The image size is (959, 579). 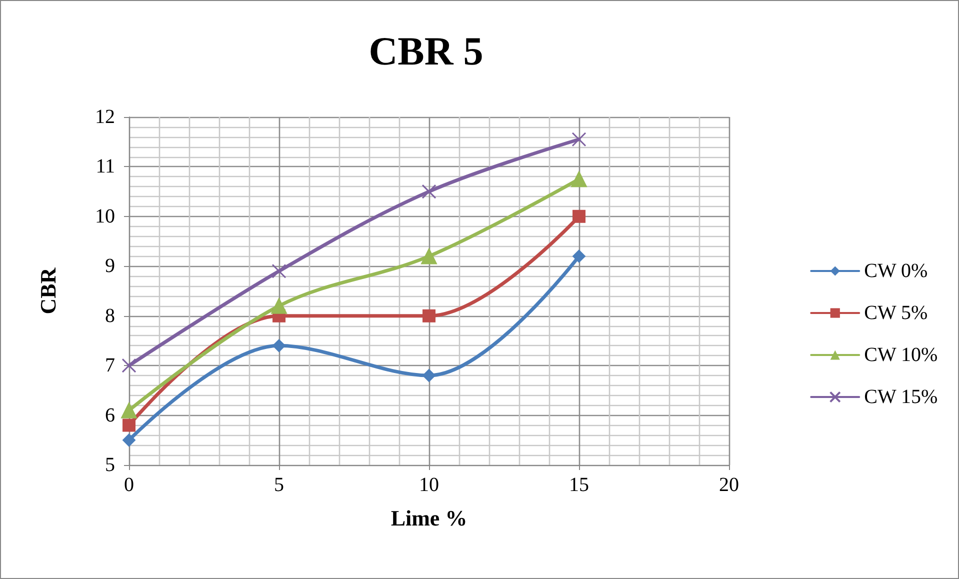 I want to click on y-tick-label: 11, so click(x=105, y=167).